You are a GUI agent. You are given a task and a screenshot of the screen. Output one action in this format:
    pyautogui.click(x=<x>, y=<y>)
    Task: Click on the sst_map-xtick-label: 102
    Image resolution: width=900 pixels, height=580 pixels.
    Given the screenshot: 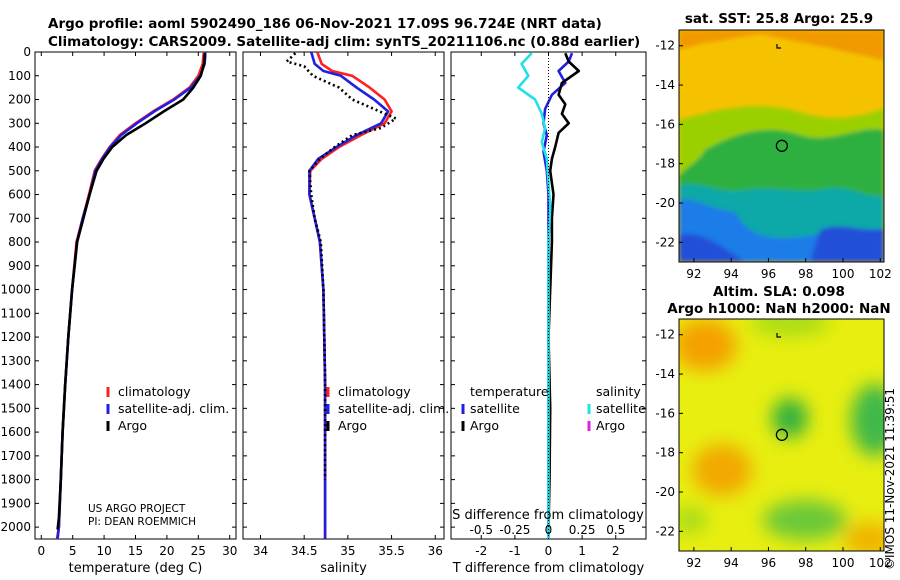 What is the action you would take?
    pyautogui.click(x=880, y=274)
    